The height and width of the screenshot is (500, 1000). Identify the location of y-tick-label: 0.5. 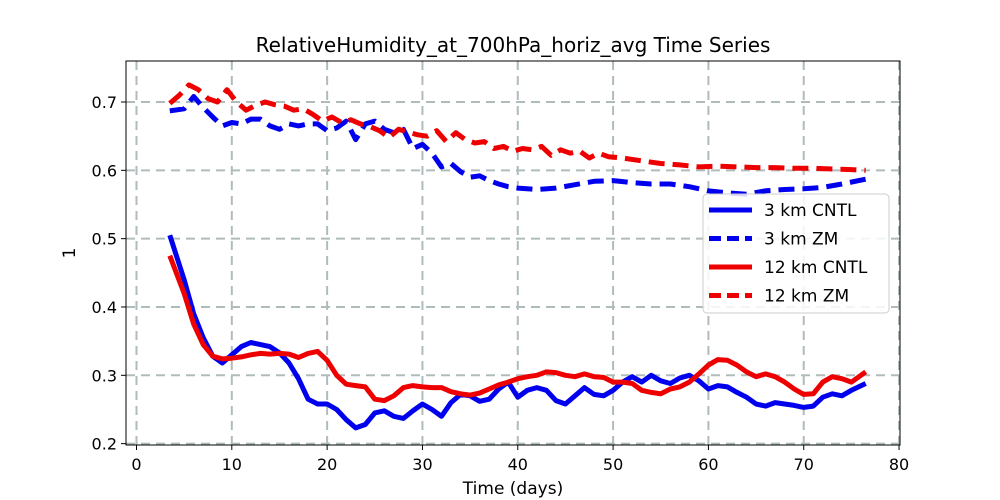
(104, 239).